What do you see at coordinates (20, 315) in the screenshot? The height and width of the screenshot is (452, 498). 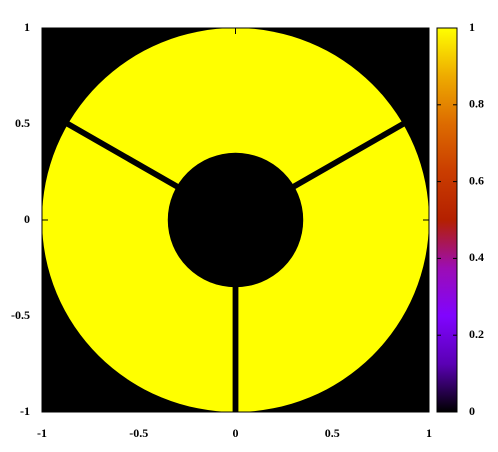 I see `y-tick-label: -0.5` at bounding box center [20, 315].